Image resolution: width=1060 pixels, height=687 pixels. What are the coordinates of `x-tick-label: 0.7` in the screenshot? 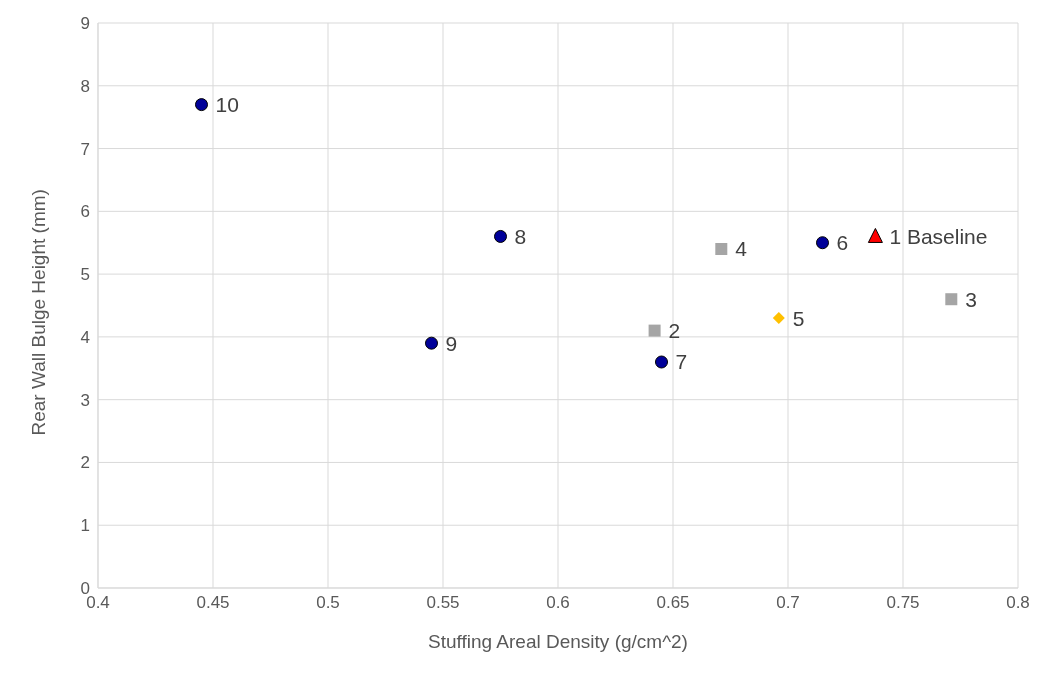 It's located at (788, 603).